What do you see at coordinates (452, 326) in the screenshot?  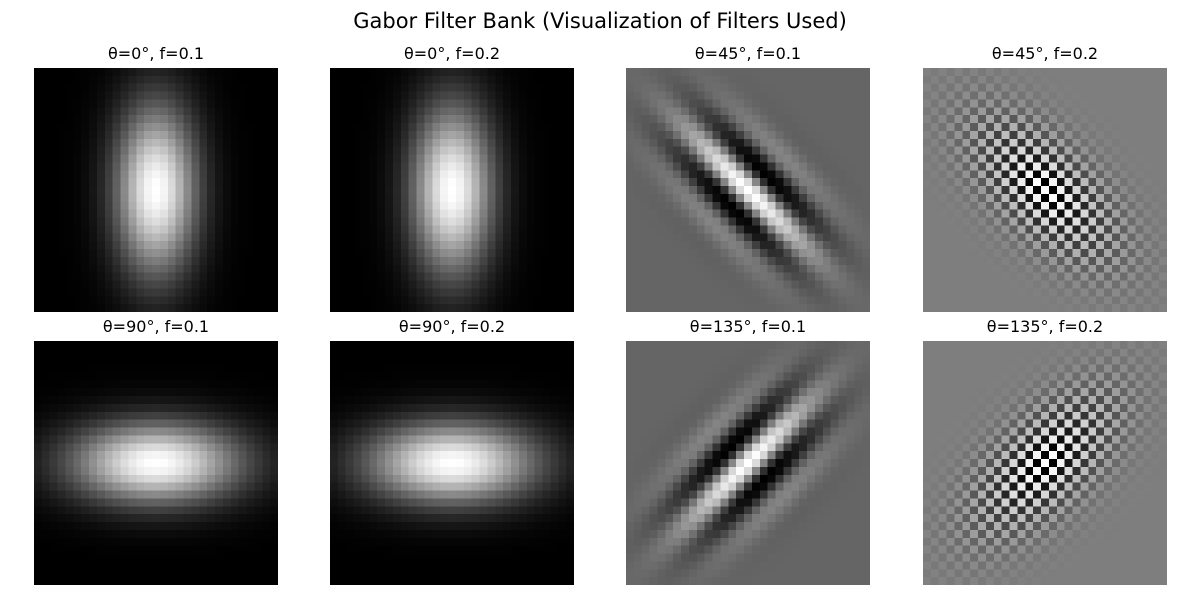 I see `panel-title: θ=90°, f=0.2` at bounding box center [452, 326].